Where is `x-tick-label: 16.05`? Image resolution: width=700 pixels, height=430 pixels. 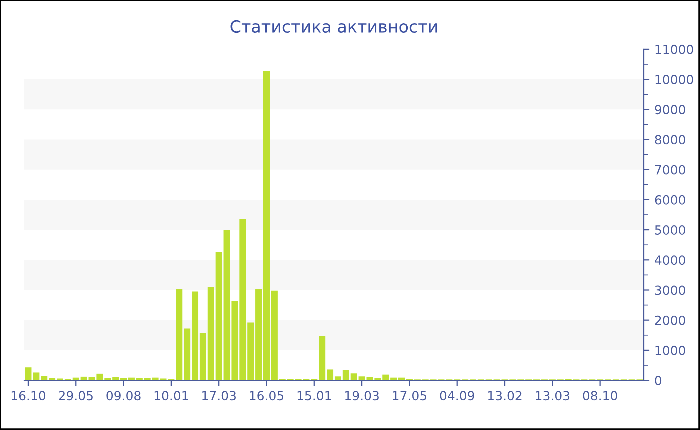
x-tick-label: 16.05 is located at coordinates (267, 396).